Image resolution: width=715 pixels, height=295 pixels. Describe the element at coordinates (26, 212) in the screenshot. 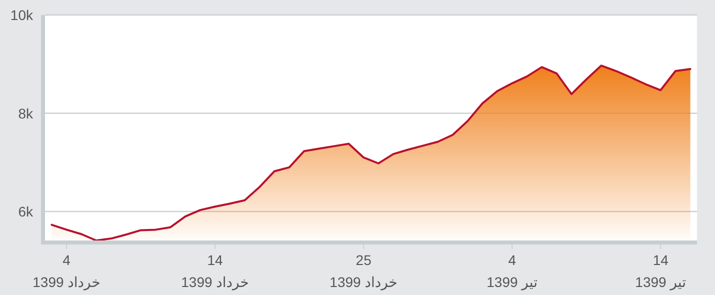

I see `y-tick-label: 6k` at that location.